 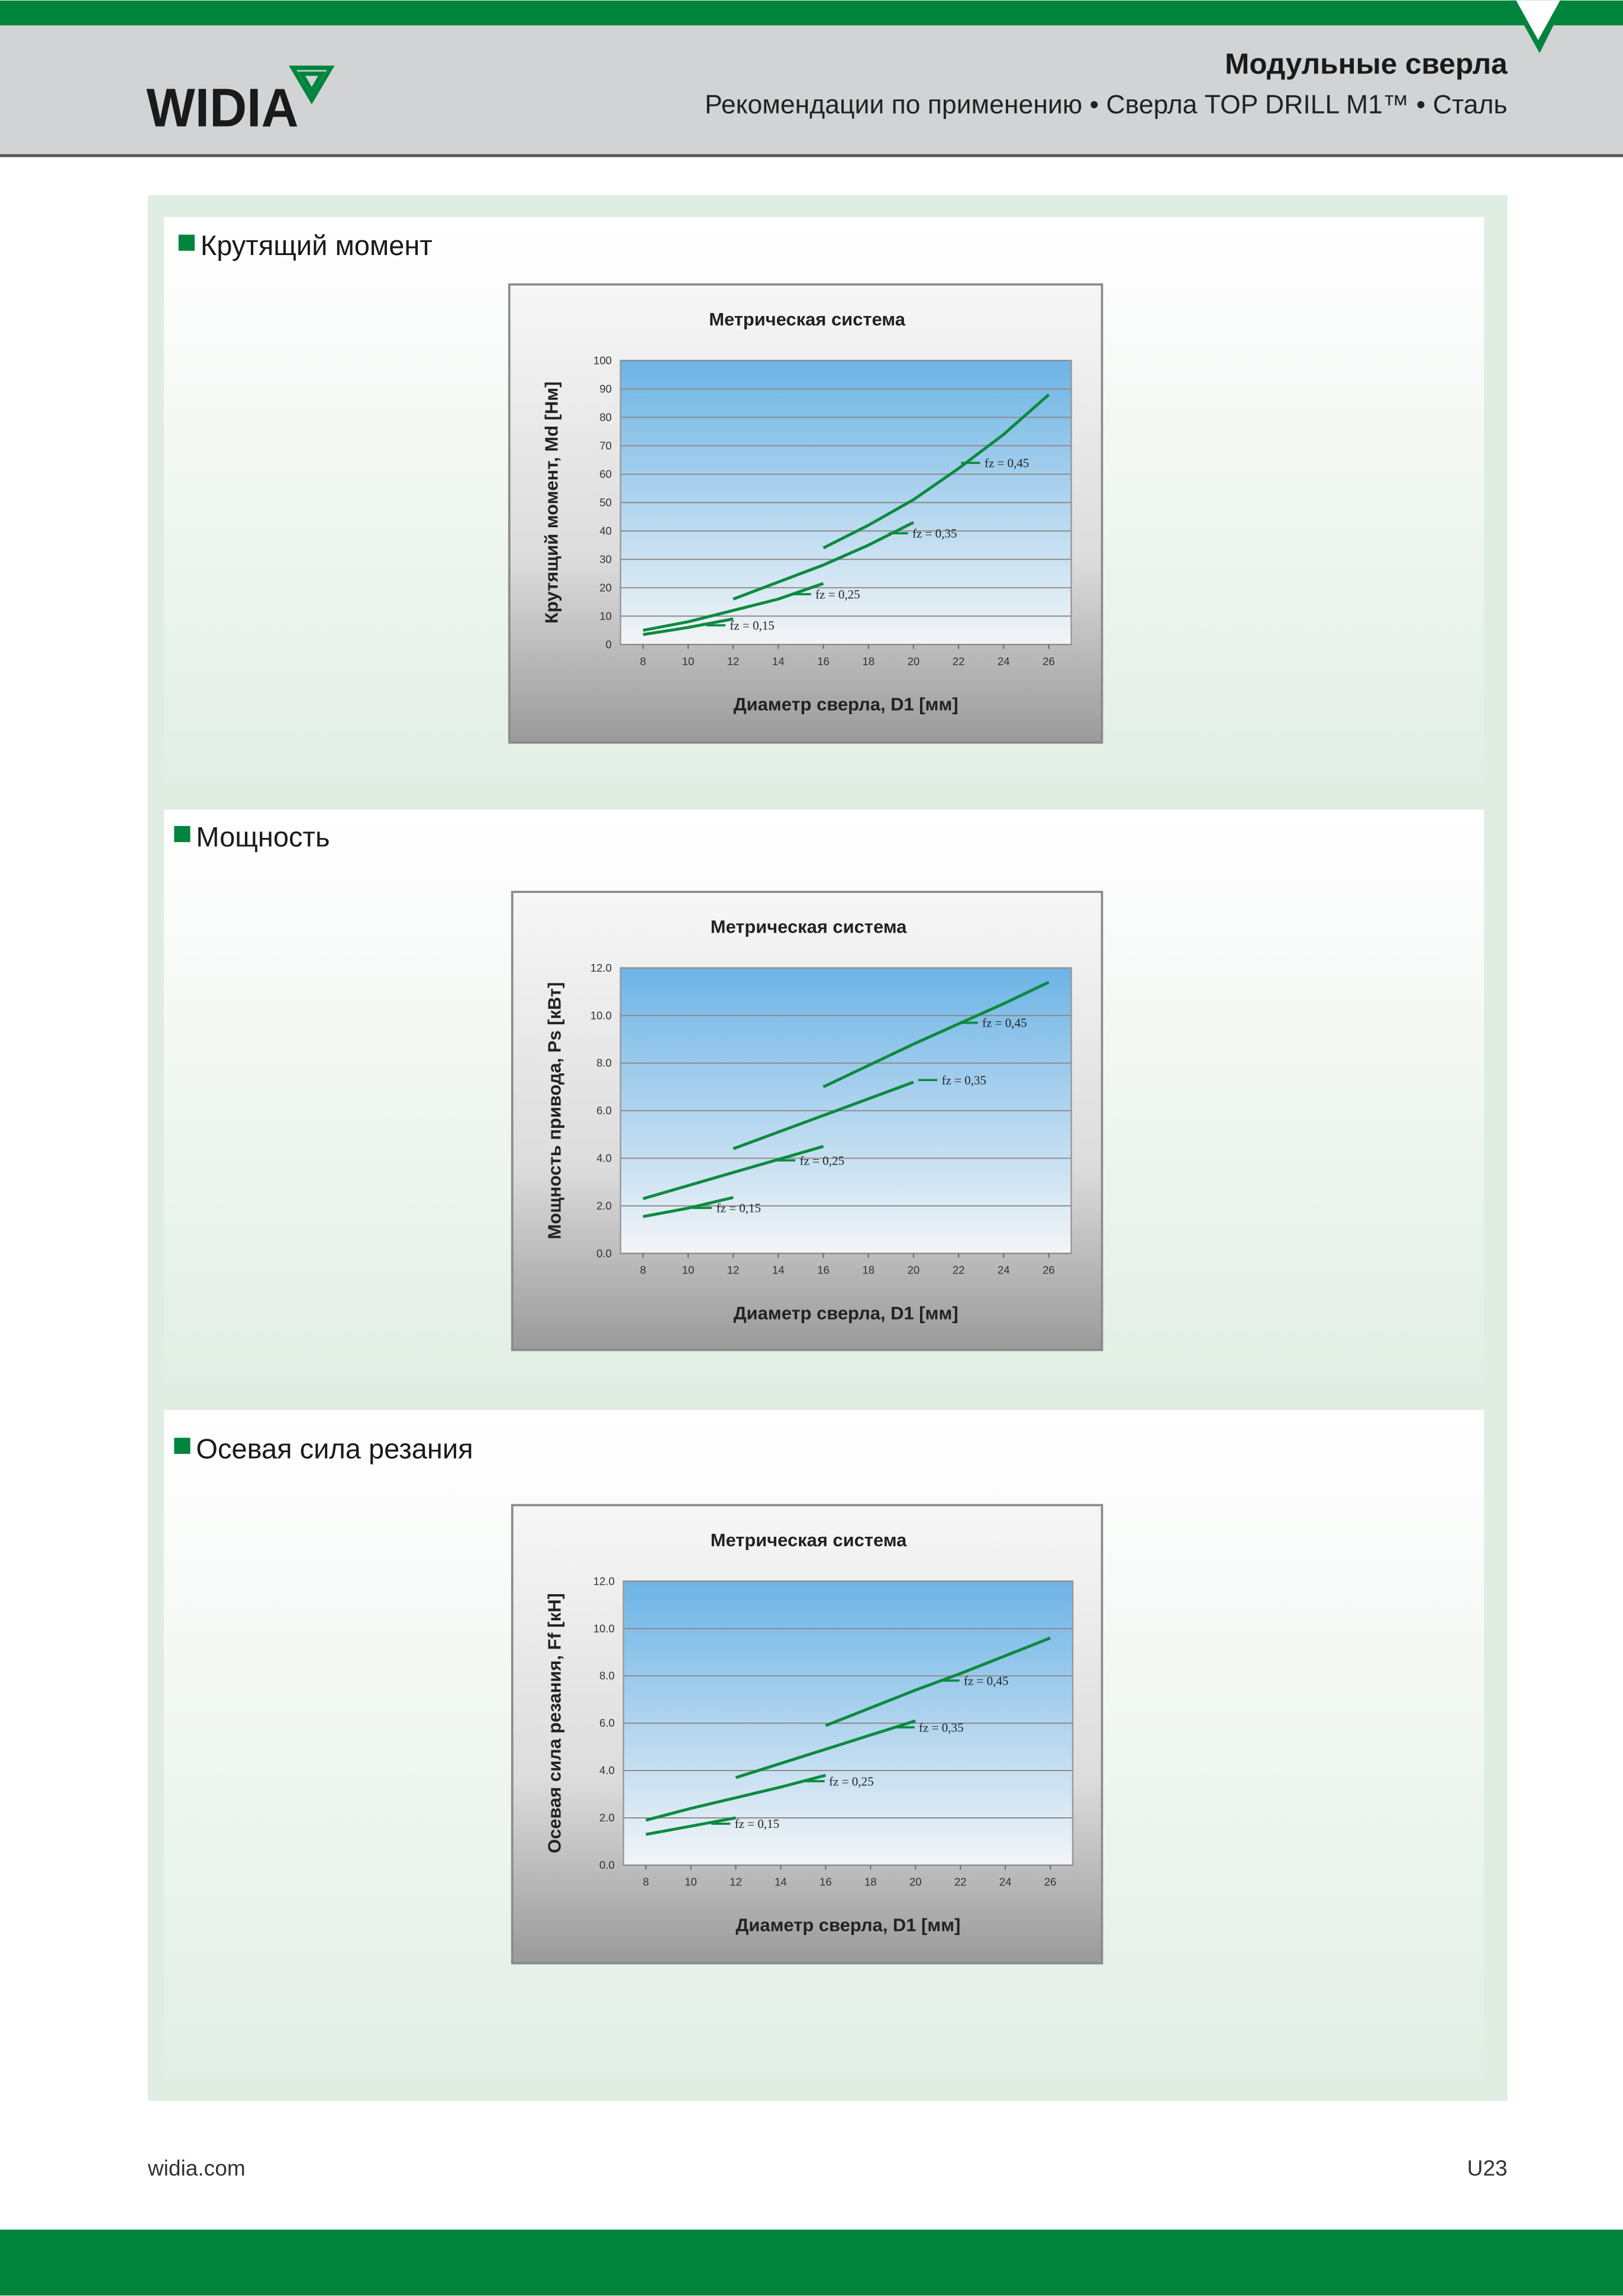 What do you see at coordinates (334, 1448) in the screenshot?
I see `section-heading: Осевая сила резания` at bounding box center [334, 1448].